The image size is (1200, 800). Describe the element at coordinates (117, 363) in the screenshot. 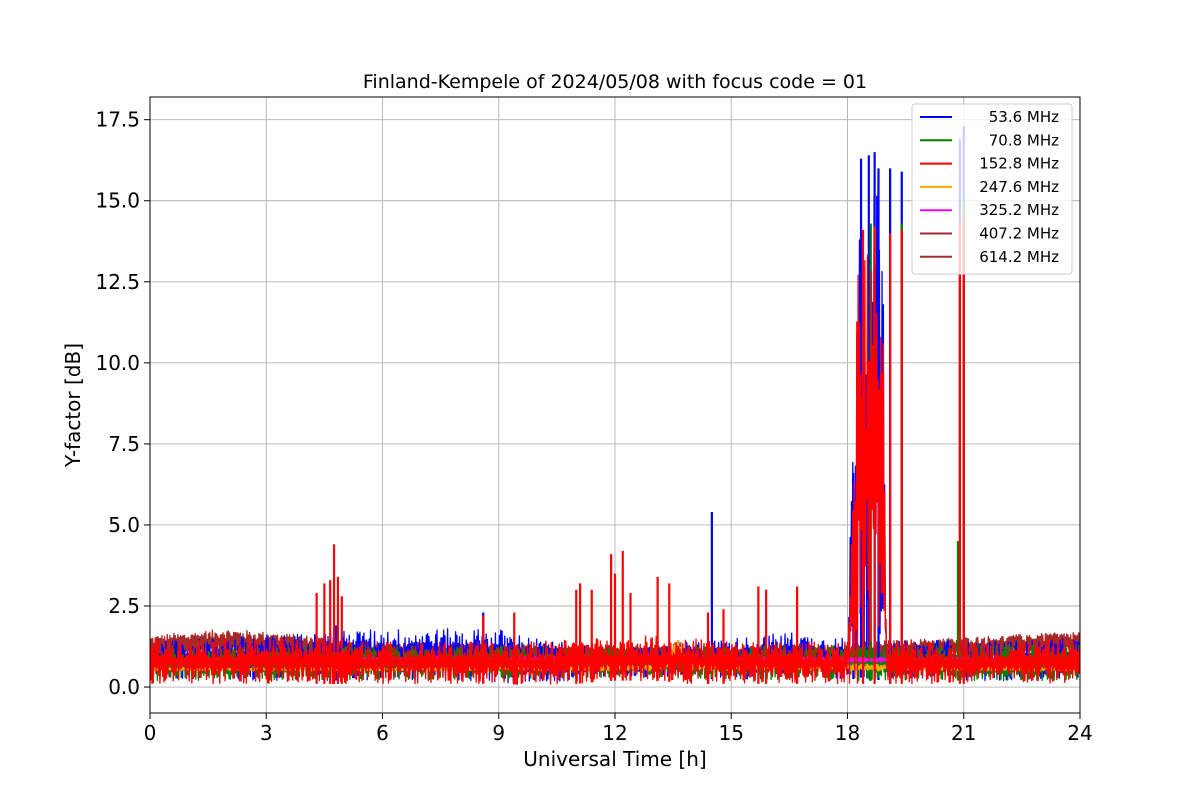

I see `y-tick-label: 10.0` at that location.